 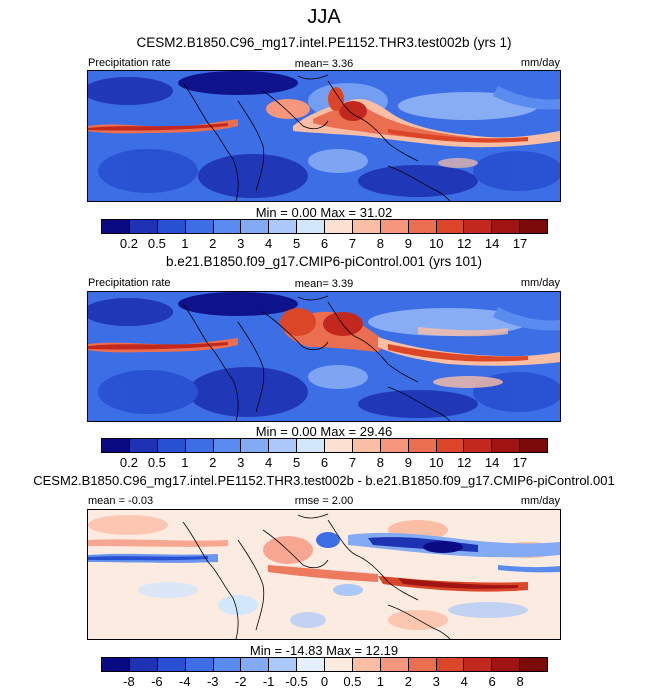 I want to click on colorbar-tick-label: 17, so click(x=520, y=243).